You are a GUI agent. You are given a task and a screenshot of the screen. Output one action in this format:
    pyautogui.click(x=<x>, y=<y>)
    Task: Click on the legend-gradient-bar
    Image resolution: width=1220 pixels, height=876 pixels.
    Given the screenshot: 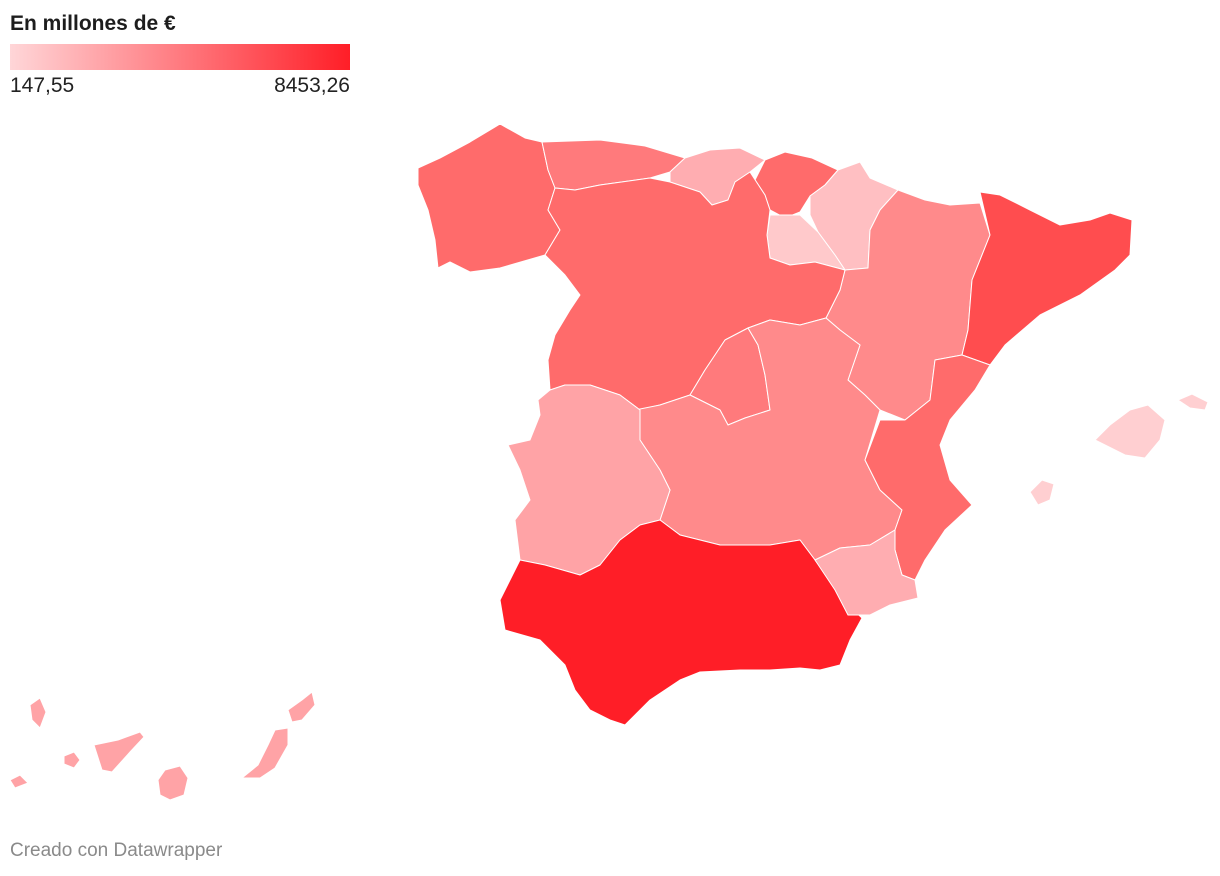 What is the action you would take?
    pyautogui.click(x=180, y=57)
    